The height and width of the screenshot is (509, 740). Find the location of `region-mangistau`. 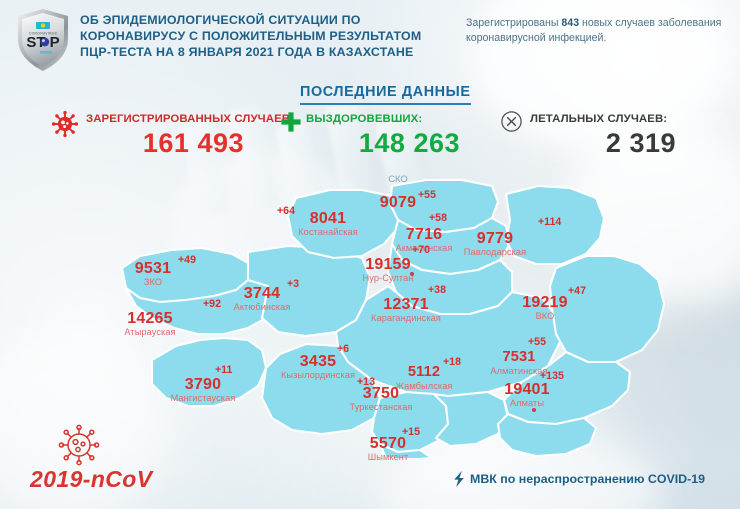

region-mangistau is located at coordinates (209, 372).